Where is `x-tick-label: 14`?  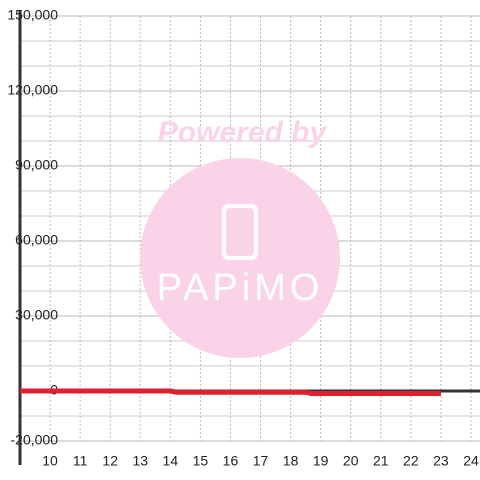 x-tick-label: 14 is located at coordinates (171, 461).